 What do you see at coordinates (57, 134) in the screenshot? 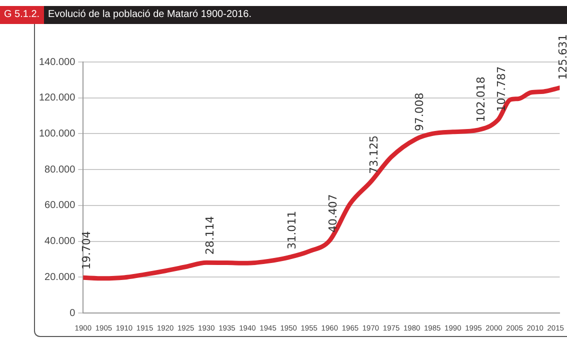
I see `y-tick-label: 100.000` at bounding box center [57, 134].